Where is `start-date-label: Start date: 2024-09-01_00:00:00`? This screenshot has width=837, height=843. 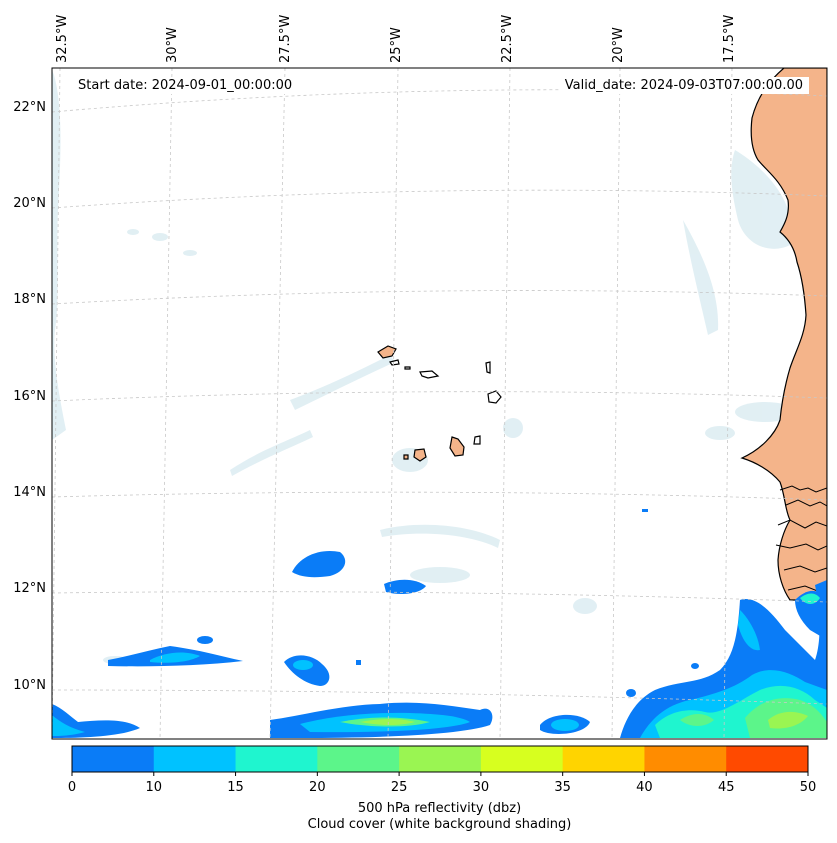
start-date-label: Start date: 2024-09-01_00:00:00 is located at coordinates (185, 85).